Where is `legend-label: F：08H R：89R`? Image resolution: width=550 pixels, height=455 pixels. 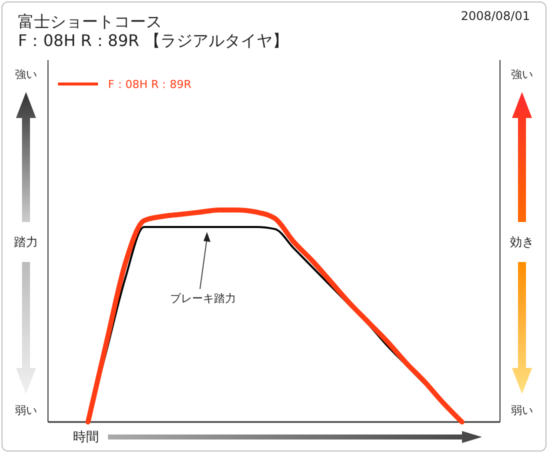
legend-label: F：08H R：89R is located at coordinates (150, 84).